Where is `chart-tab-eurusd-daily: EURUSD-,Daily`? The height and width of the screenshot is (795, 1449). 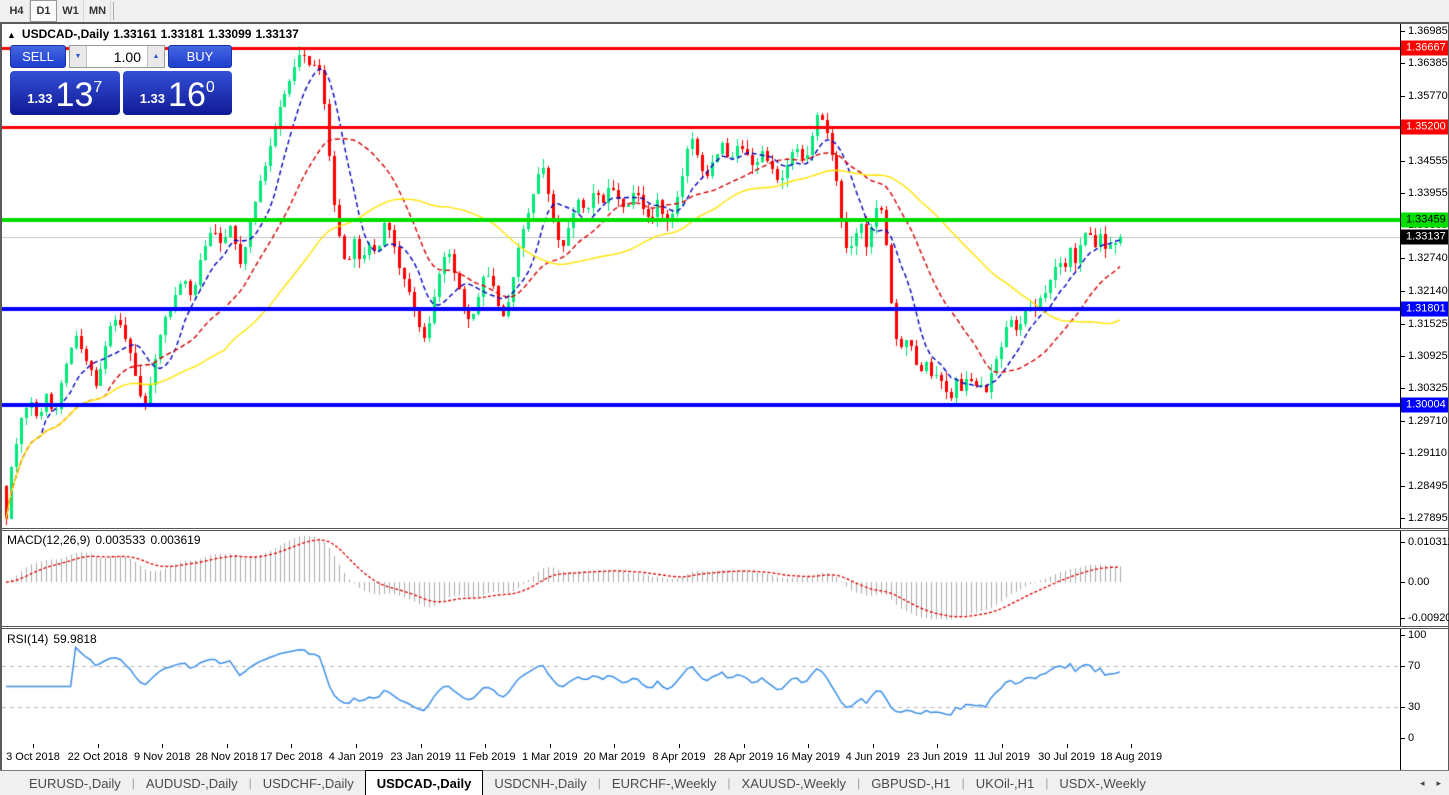 chart-tab-eurusd-daily: EURUSD-,Daily is located at coordinates (75, 783).